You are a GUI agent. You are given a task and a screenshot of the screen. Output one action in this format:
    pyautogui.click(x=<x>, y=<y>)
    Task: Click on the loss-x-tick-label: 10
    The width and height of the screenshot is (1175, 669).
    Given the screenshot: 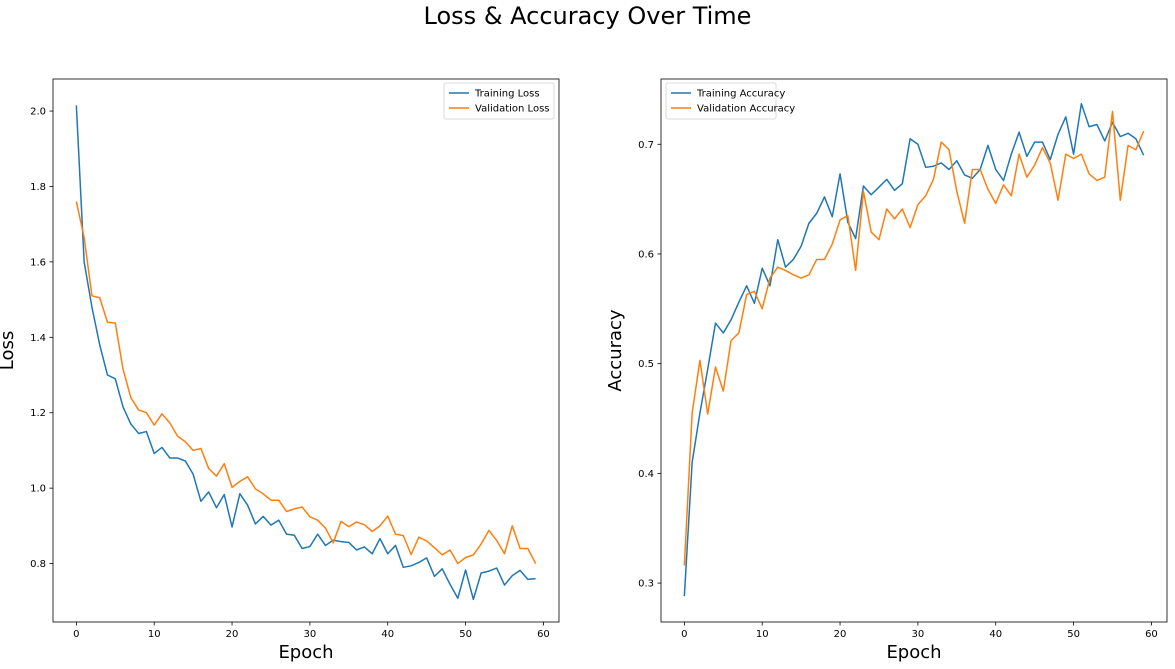 What is the action you would take?
    pyautogui.click(x=154, y=634)
    